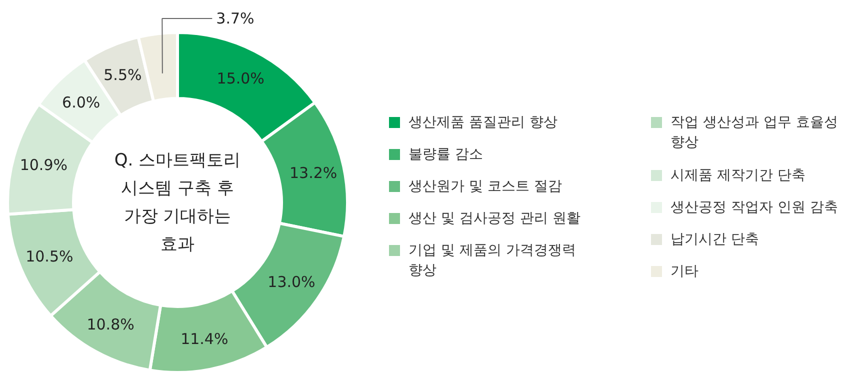 The height and width of the screenshot is (378, 850). Describe the element at coordinates (445, 154) in the screenshot. I see `legend-label: 불량률 감소` at that location.